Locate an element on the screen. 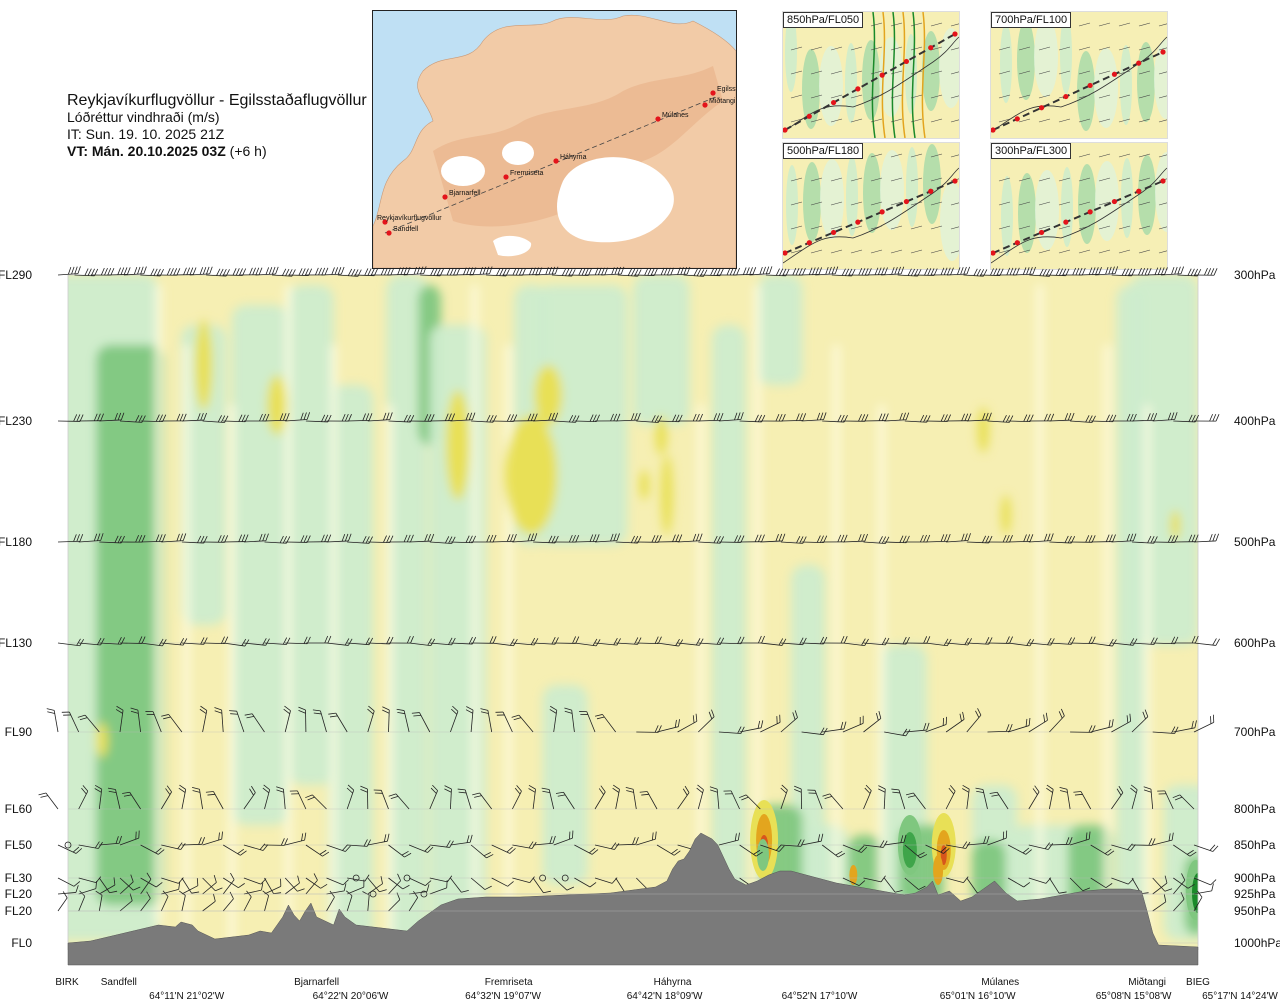  right-axis-label: 925hPa is located at coordinates (1255, 894).